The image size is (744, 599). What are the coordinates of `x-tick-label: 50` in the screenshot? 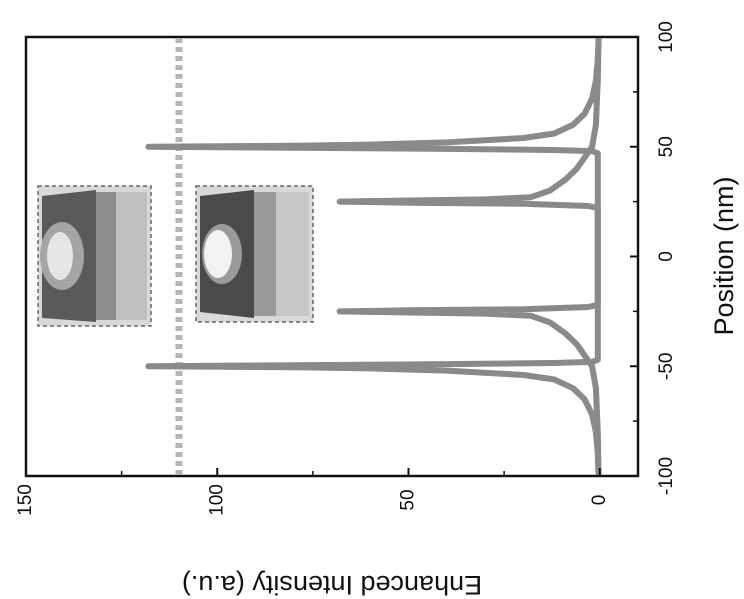 It's located at (666, 146).